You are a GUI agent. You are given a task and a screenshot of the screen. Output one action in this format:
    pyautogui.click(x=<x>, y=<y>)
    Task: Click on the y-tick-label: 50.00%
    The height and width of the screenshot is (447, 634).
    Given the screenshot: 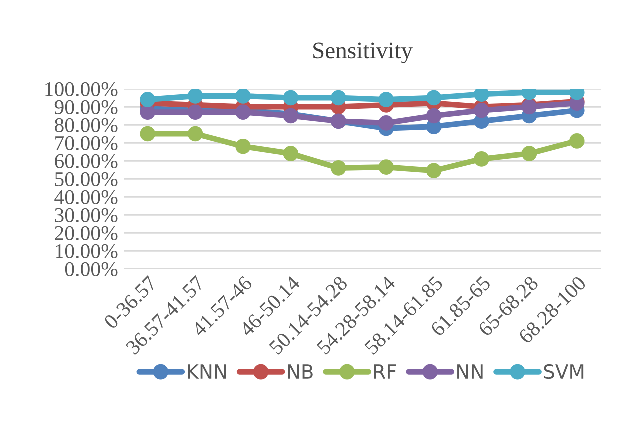 What is the action you would take?
    pyautogui.click(x=86, y=179)
    